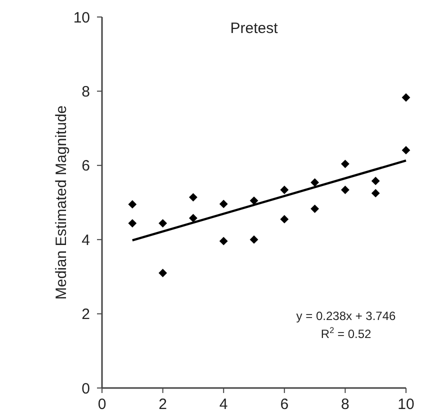 Image resolution: width=421 pixels, height=419 pixels. Describe the element at coordinates (223, 404) in the screenshot. I see `x-tick-label: 4` at that location.